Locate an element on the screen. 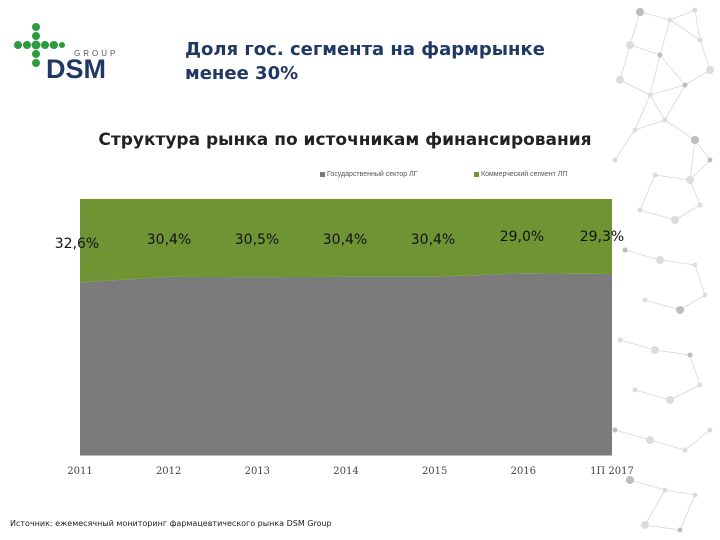 This screenshot has height=540, width=720. data-label: 29,3% is located at coordinates (602, 237).